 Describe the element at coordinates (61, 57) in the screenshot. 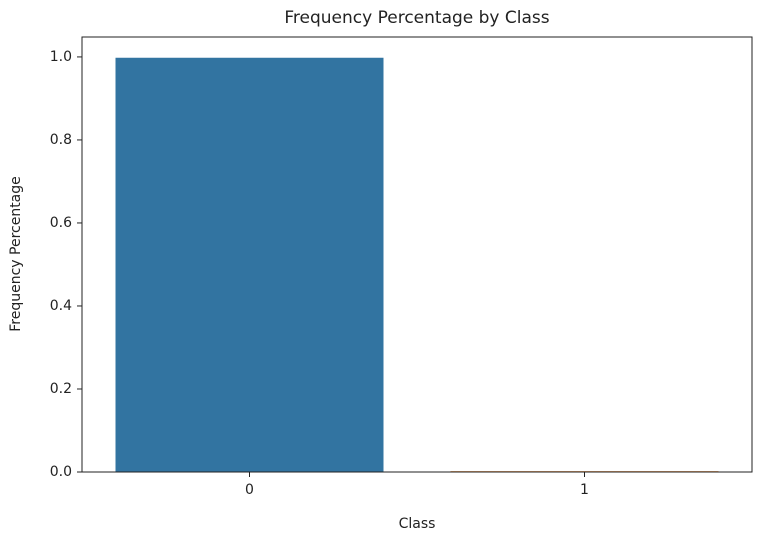

I see `y-tick-label: 1.0` at that location.